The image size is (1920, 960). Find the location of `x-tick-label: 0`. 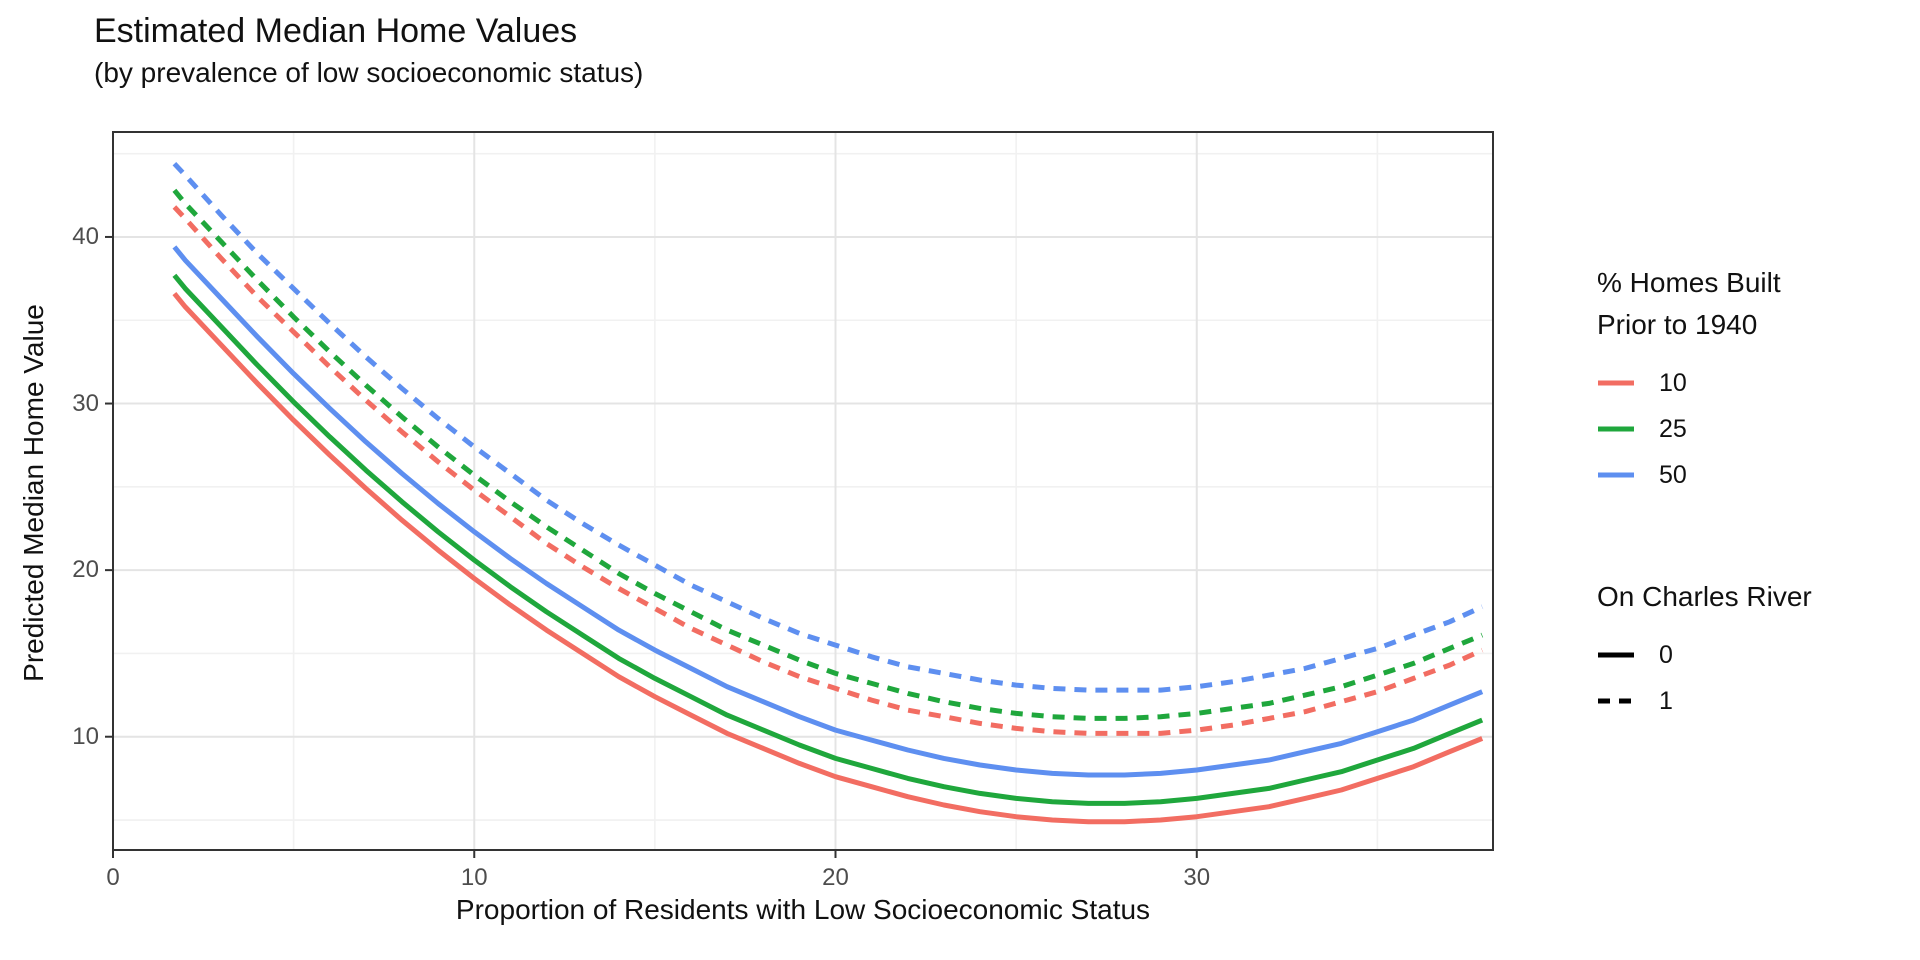

x-tick-label: 0 is located at coordinates (113, 877).